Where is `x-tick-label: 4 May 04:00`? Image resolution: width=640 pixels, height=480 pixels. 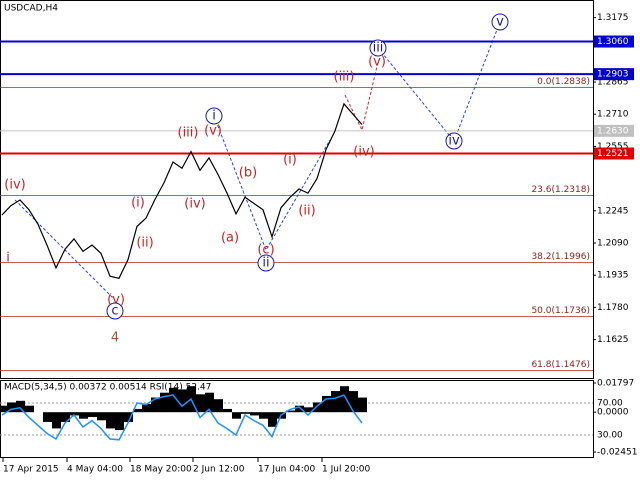
x-tick-label: 4 May 04:00 is located at coordinates (95, 470).